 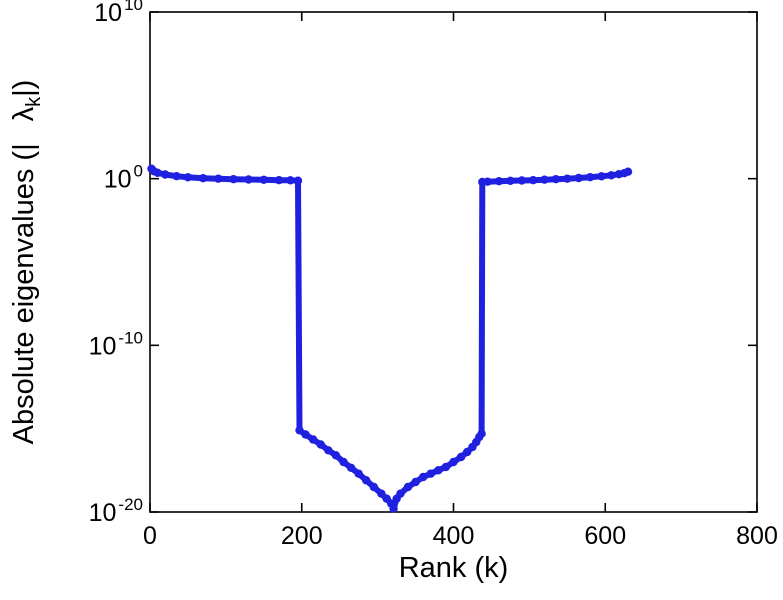 I want to click on y-axis-label-suffix: |), so click(x=24, y=88).